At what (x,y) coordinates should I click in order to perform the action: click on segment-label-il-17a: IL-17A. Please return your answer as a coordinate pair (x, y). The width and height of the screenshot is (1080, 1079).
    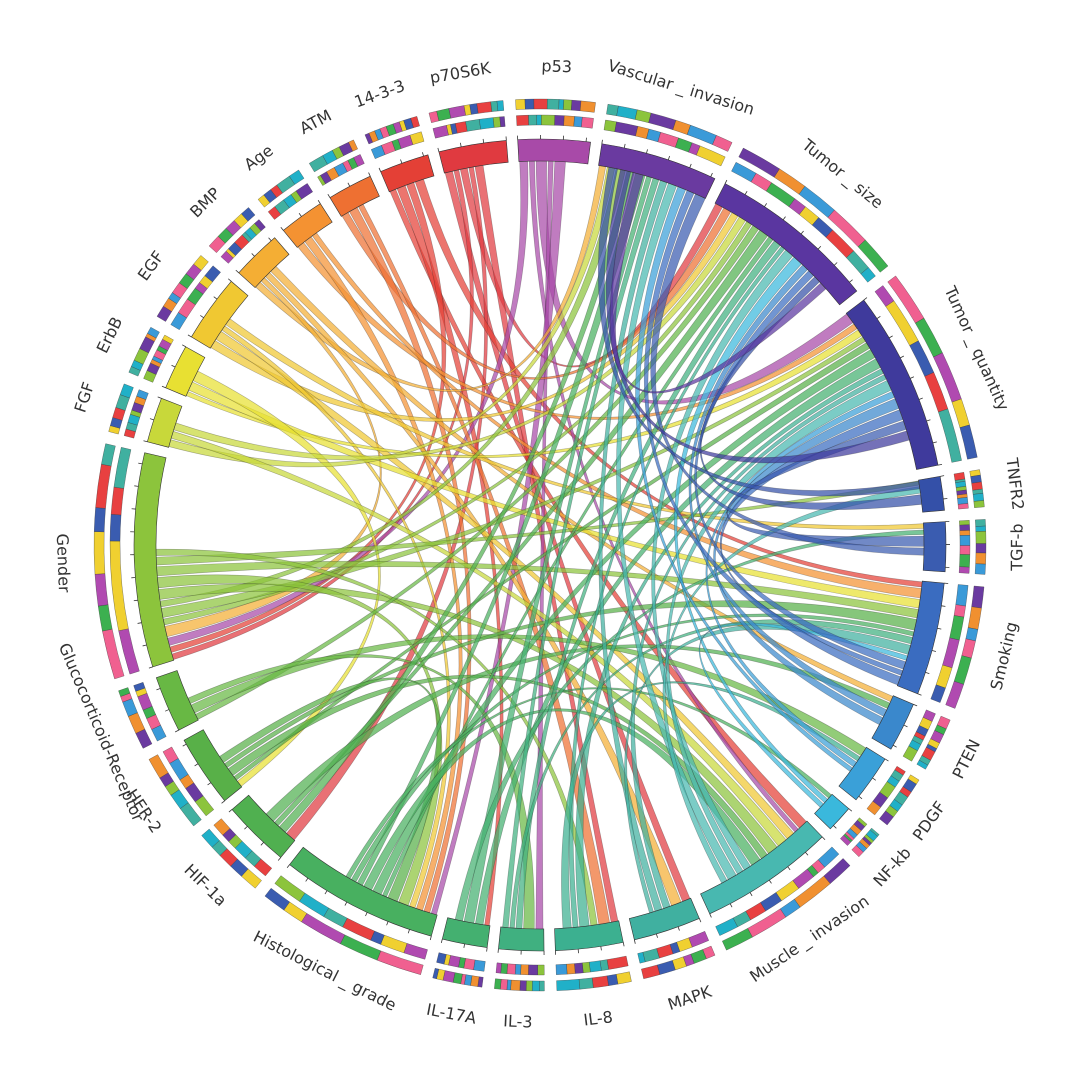
    Looking at the image, I should click on (451, 1014).